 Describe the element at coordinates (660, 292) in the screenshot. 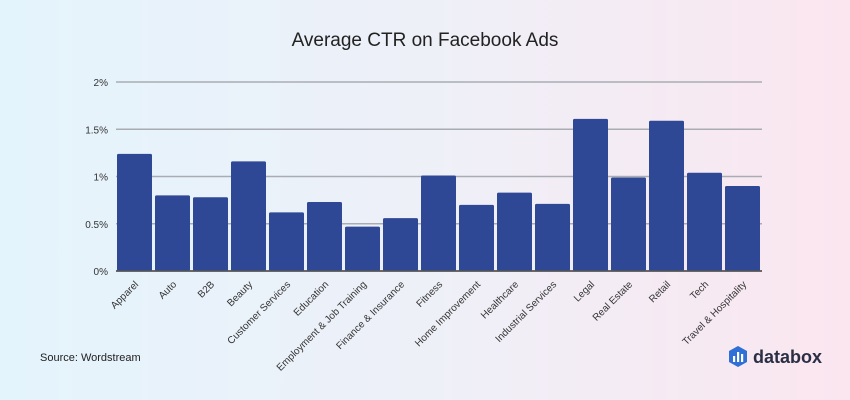

I see `x-tick-label: Retail` at that location.